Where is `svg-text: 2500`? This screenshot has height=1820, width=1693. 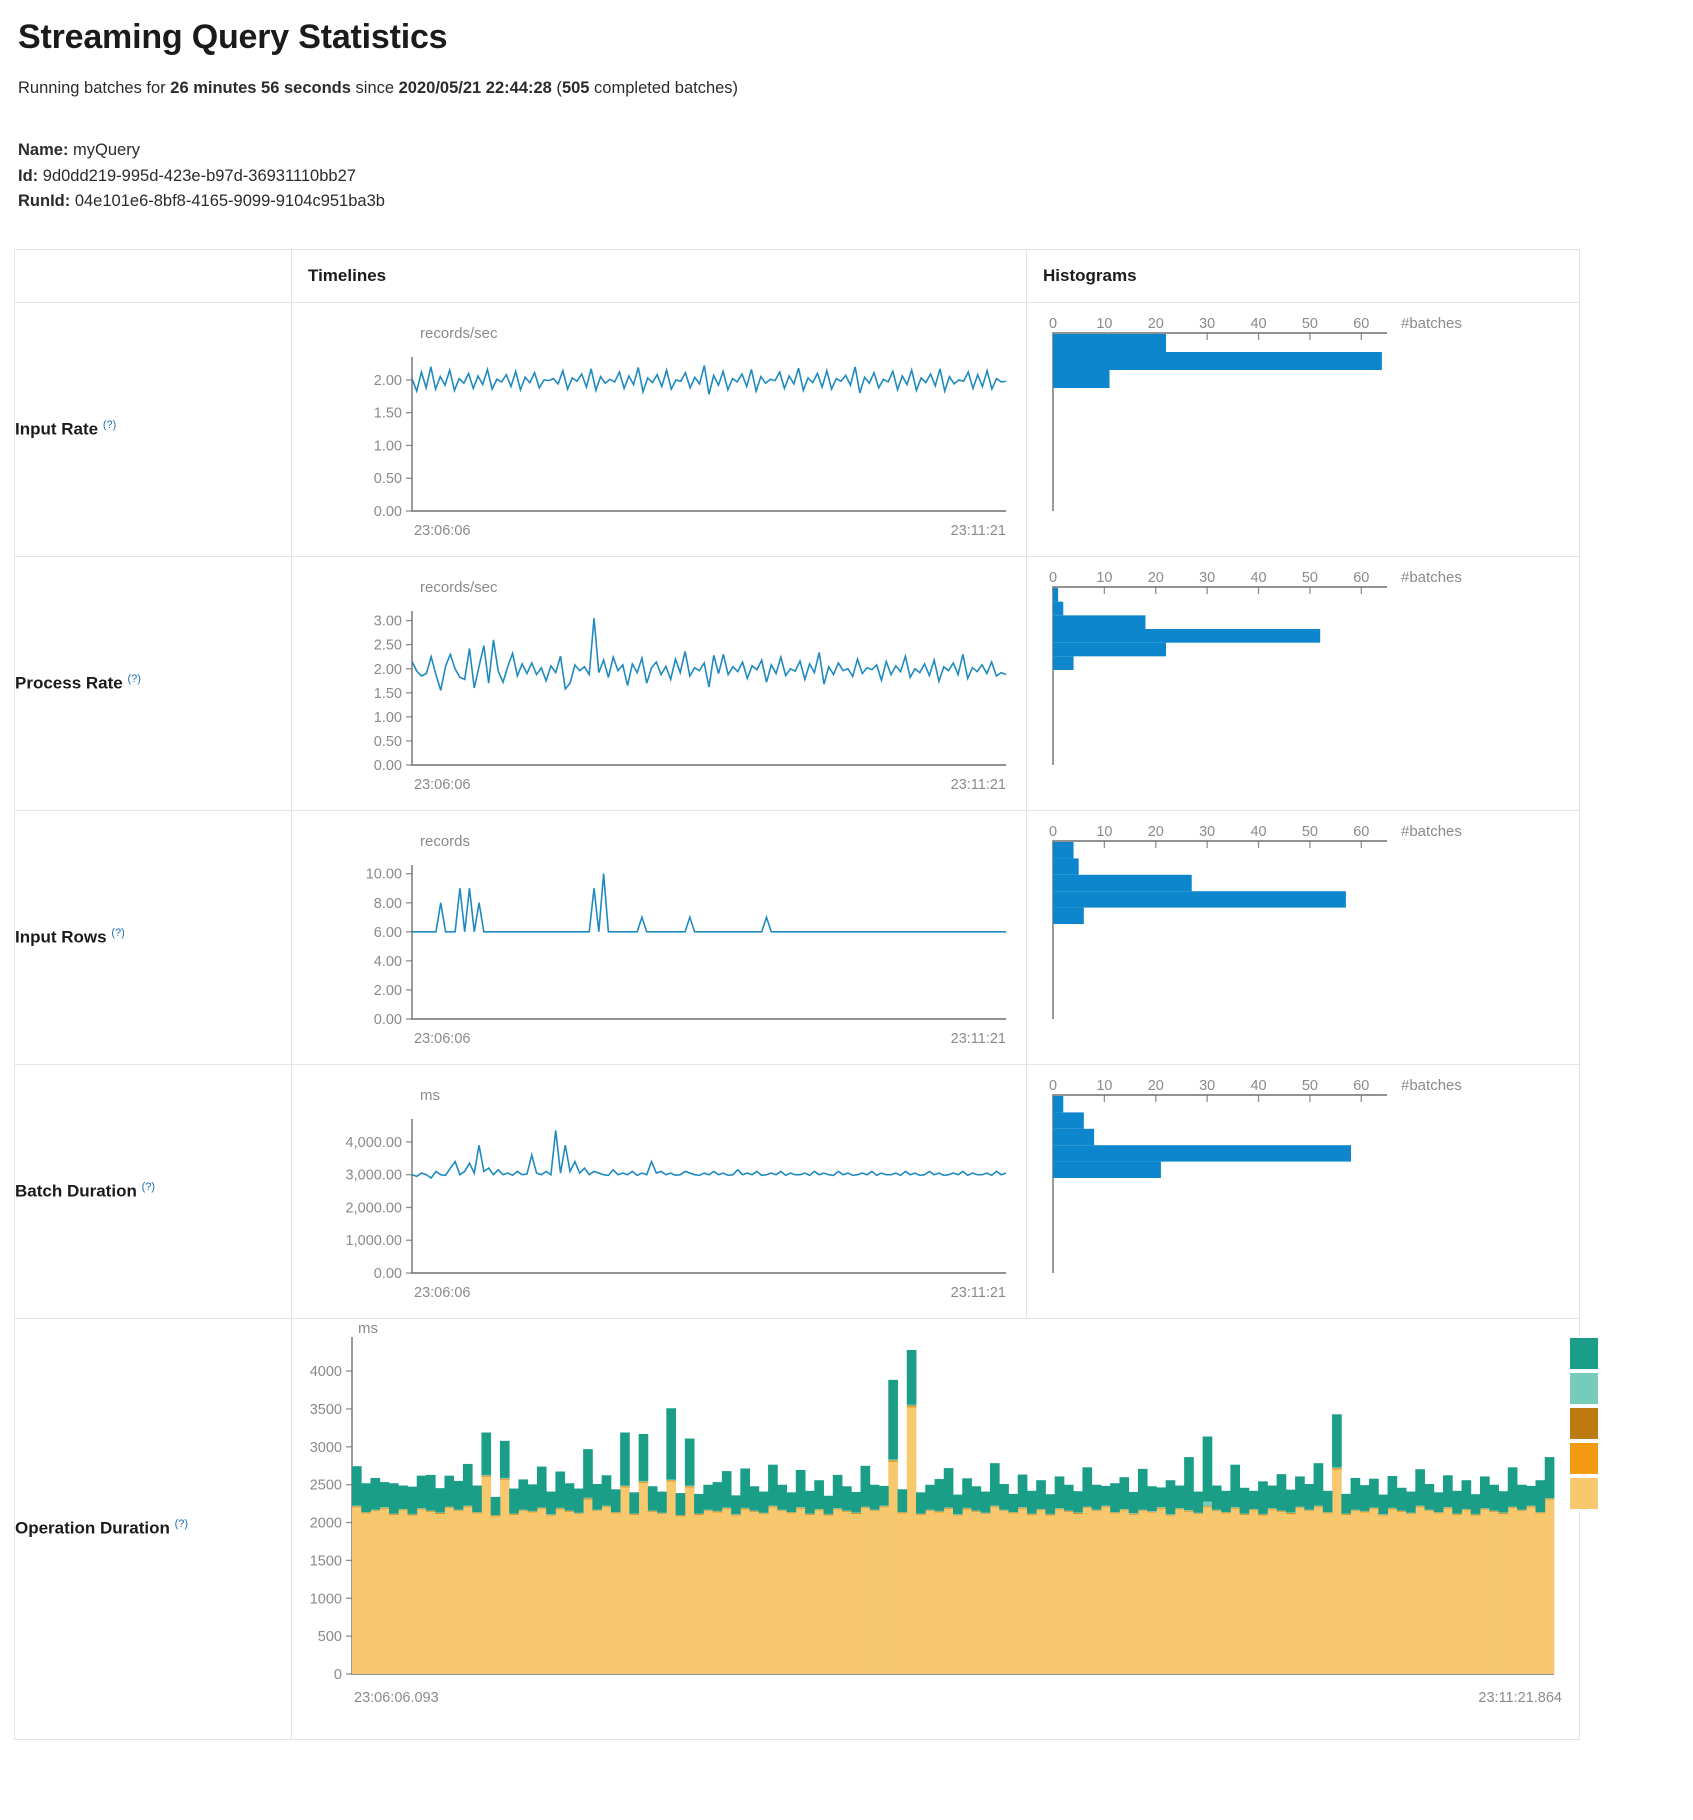 svg-text: 2500 is located at coordinates (326, 1485).